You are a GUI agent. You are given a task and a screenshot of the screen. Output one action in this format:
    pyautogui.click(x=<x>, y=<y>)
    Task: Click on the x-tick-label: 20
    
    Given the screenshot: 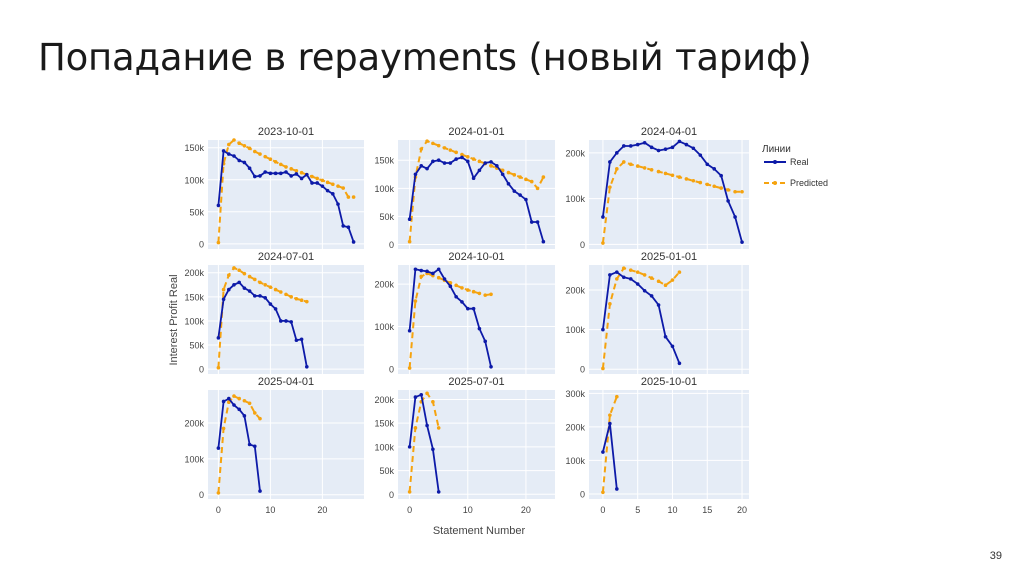 What is the action you would take?
    pyautogui.click(x=742, y=510)
    